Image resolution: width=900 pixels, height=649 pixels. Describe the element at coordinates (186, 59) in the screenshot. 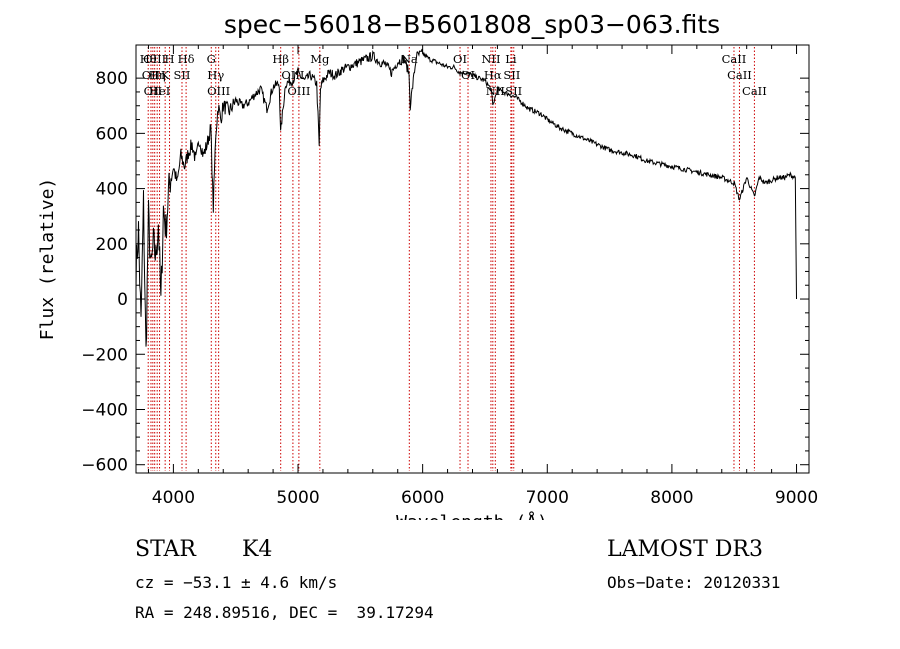

I see `line-marker-label: Hδ` at that location.